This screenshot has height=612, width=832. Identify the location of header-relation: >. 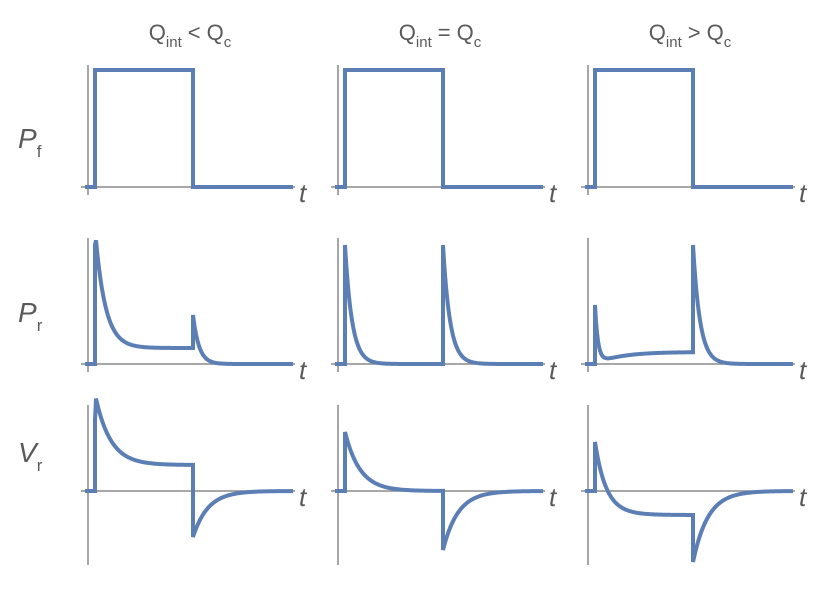
(694, 32).